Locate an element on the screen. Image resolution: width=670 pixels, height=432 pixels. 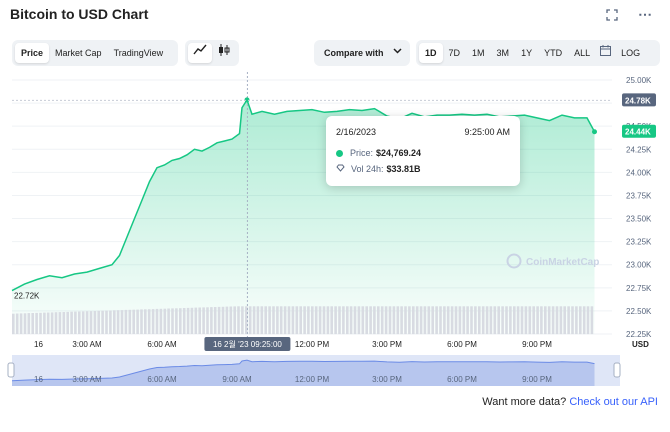
log-toggle: LOG is located at coordinates (631, 53).